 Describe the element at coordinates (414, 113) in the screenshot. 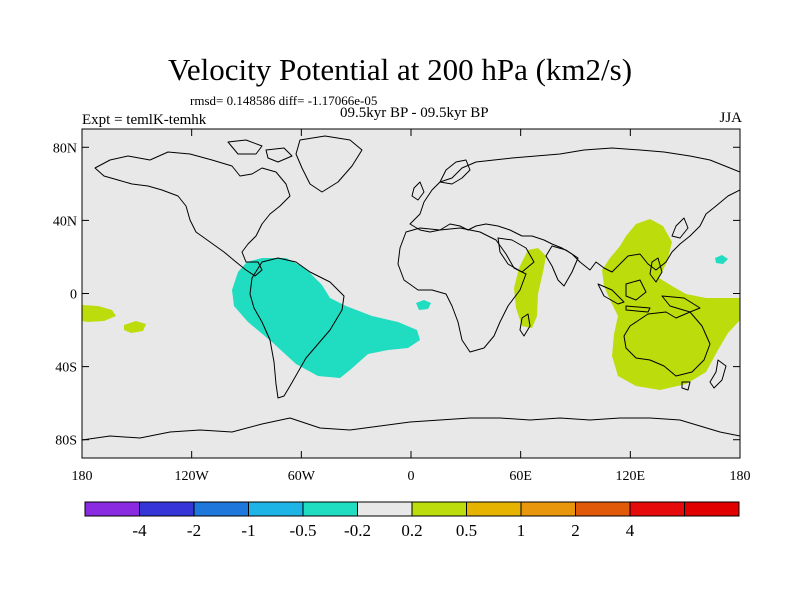

I see `period-label: 09.5kyr BP - 09.5kyr BP` at that location.